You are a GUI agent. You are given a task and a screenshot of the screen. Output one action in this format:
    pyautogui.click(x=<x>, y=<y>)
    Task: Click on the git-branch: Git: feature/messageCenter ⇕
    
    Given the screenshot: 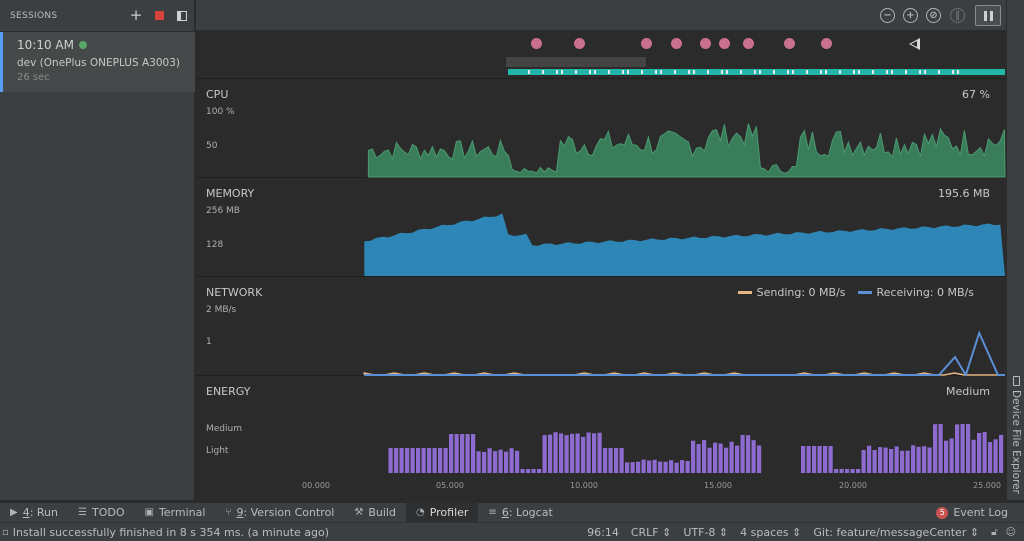 What is the action you would take?
    pyautogui.click(x=896, y=532)
    